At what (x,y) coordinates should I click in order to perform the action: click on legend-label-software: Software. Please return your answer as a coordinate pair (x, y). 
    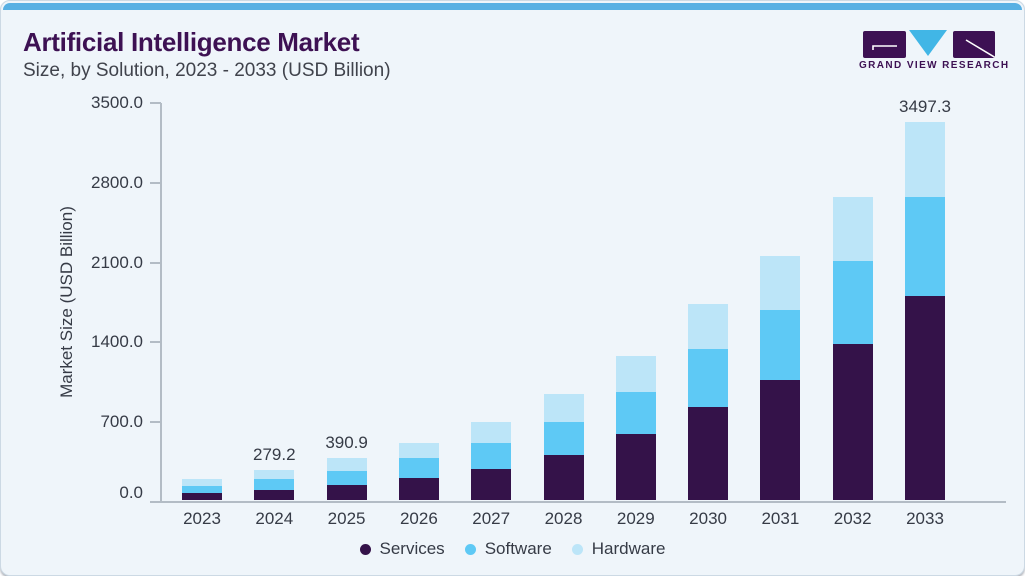
    Looking at the image, I should click on (518, 548).